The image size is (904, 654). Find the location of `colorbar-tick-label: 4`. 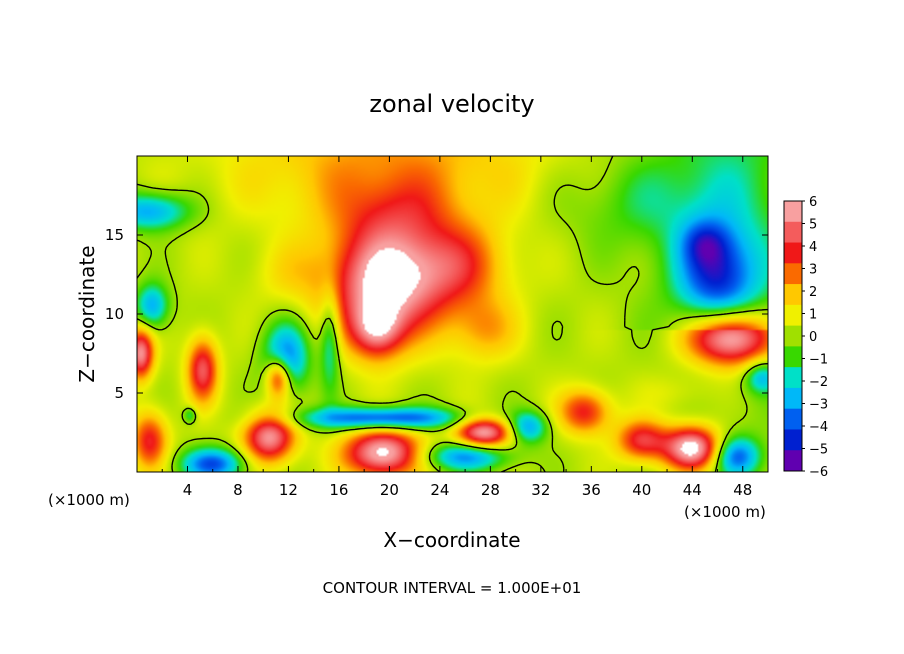

colorbar-tick-label: 4 is located at coordinates (813, 247).